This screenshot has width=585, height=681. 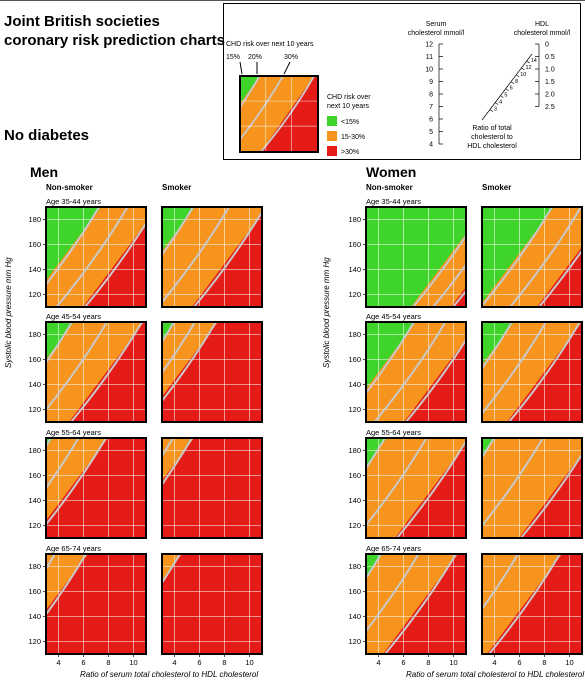 What do you see at coordinates (394, 548) in the screenshot?
I see `women-age-4: Age 65-74 years` at bounding box center [394, 548].